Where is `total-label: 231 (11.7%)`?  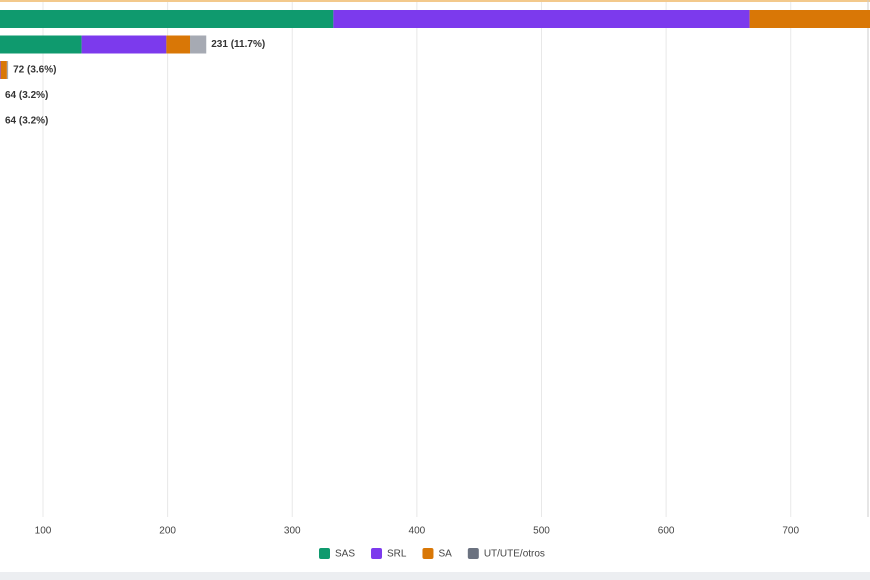 total-label: 231 (11.7%) is located at coordinates (238, 44).